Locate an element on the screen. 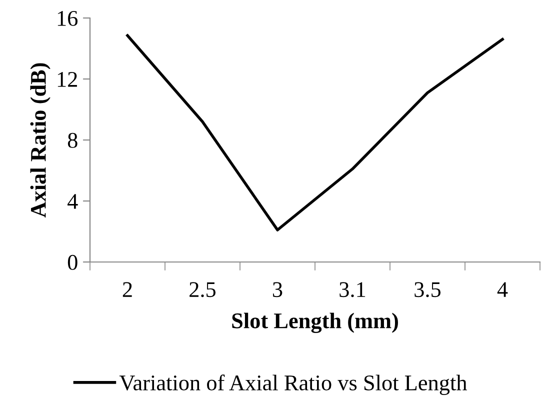 This screenshot has height=415, width=542. y-tick-label: 0 is located at coordinates (73, 262).